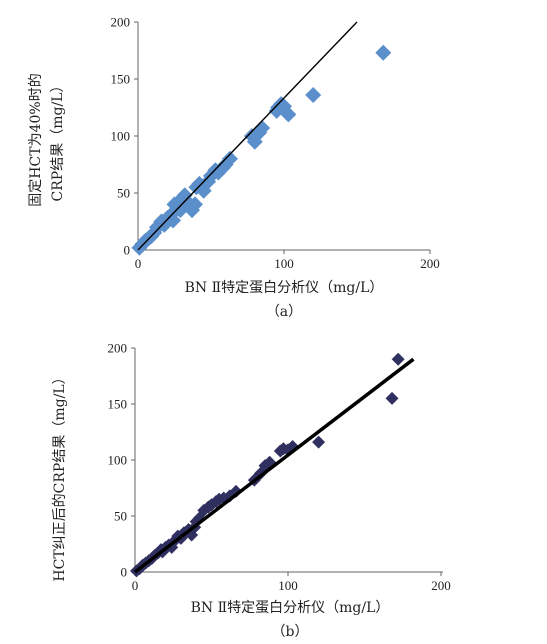  I want to click on chart-a-subcaption: （a）, so click(284, 312).